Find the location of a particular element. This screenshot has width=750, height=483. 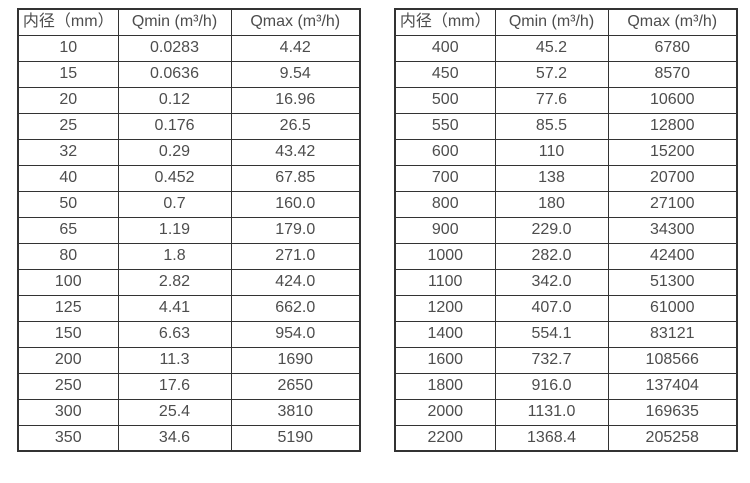

table-row: 200 11.3 1690 is located at coordinates (189, 360).